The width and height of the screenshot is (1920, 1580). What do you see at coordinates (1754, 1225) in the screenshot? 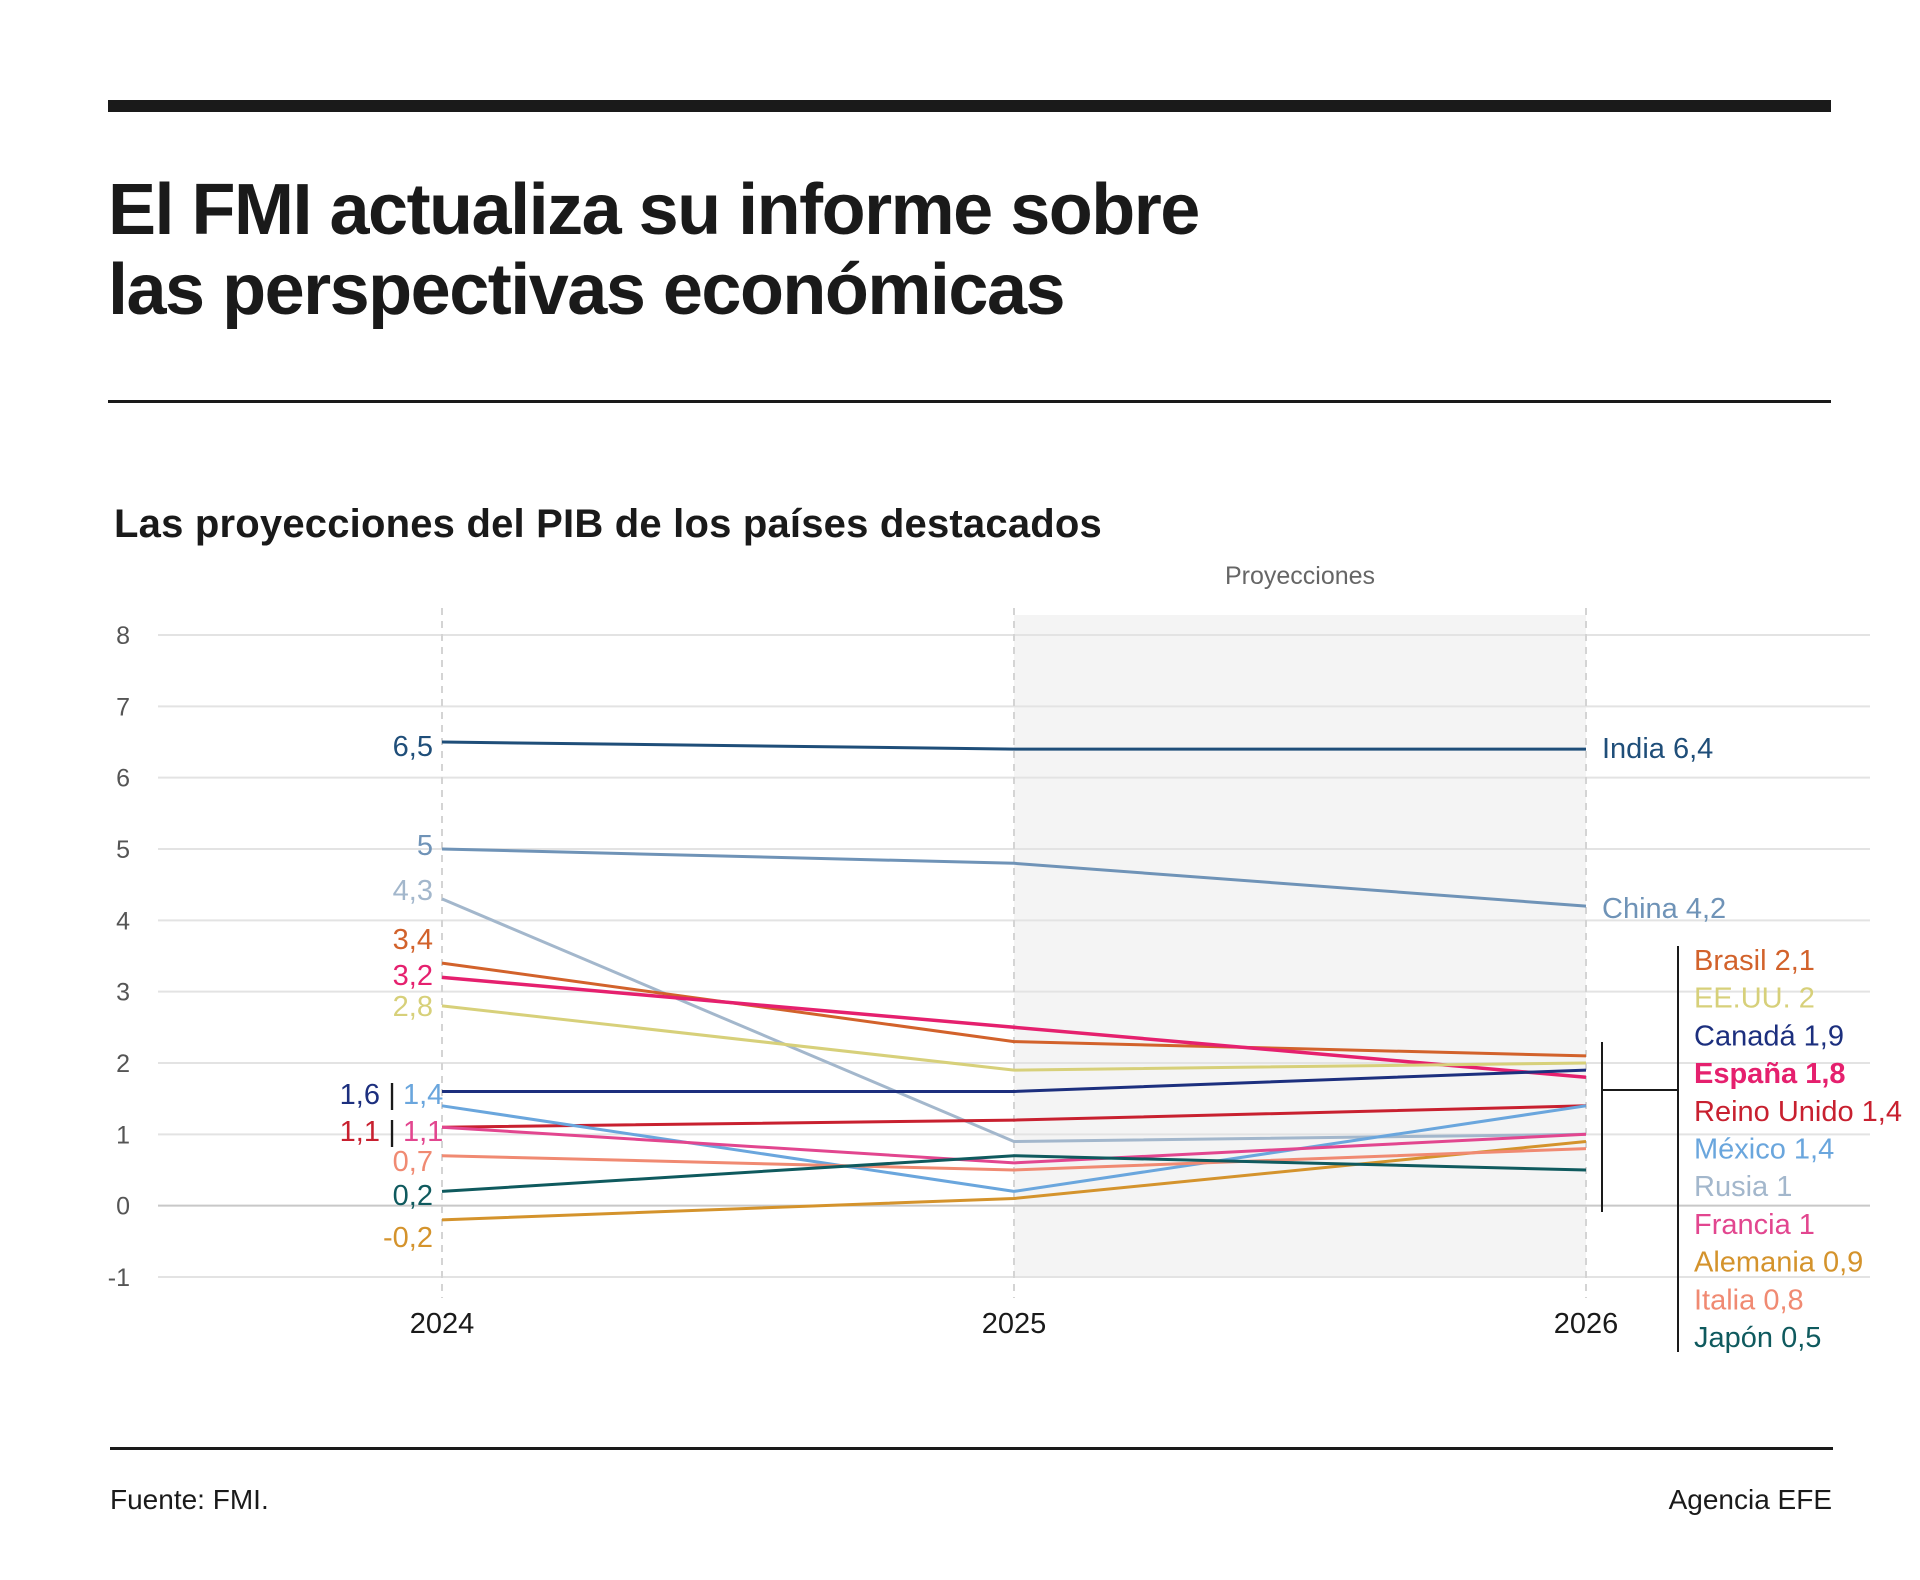
I see `legend-entry: Francia 1` at bounding box center [1754, 1225].